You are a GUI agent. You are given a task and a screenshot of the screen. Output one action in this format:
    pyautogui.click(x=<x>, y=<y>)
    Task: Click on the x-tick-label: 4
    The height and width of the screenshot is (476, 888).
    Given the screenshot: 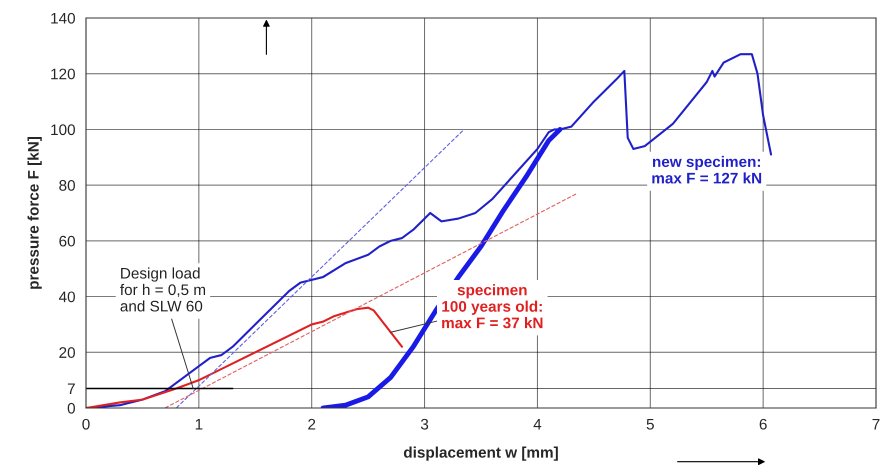 What is the action you would take?
    pyautogui.click(x=538, y=424)
    